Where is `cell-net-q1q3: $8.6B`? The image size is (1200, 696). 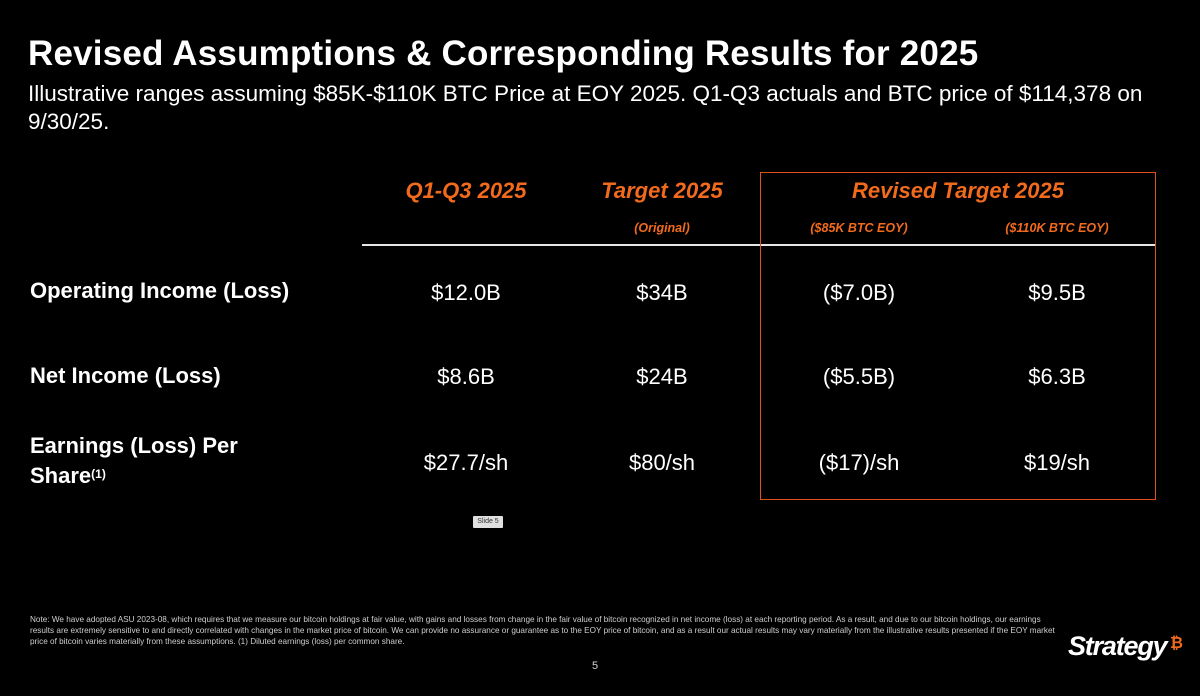
cell-net-q1q3: $8.6B is located at coordinates (466, 376).